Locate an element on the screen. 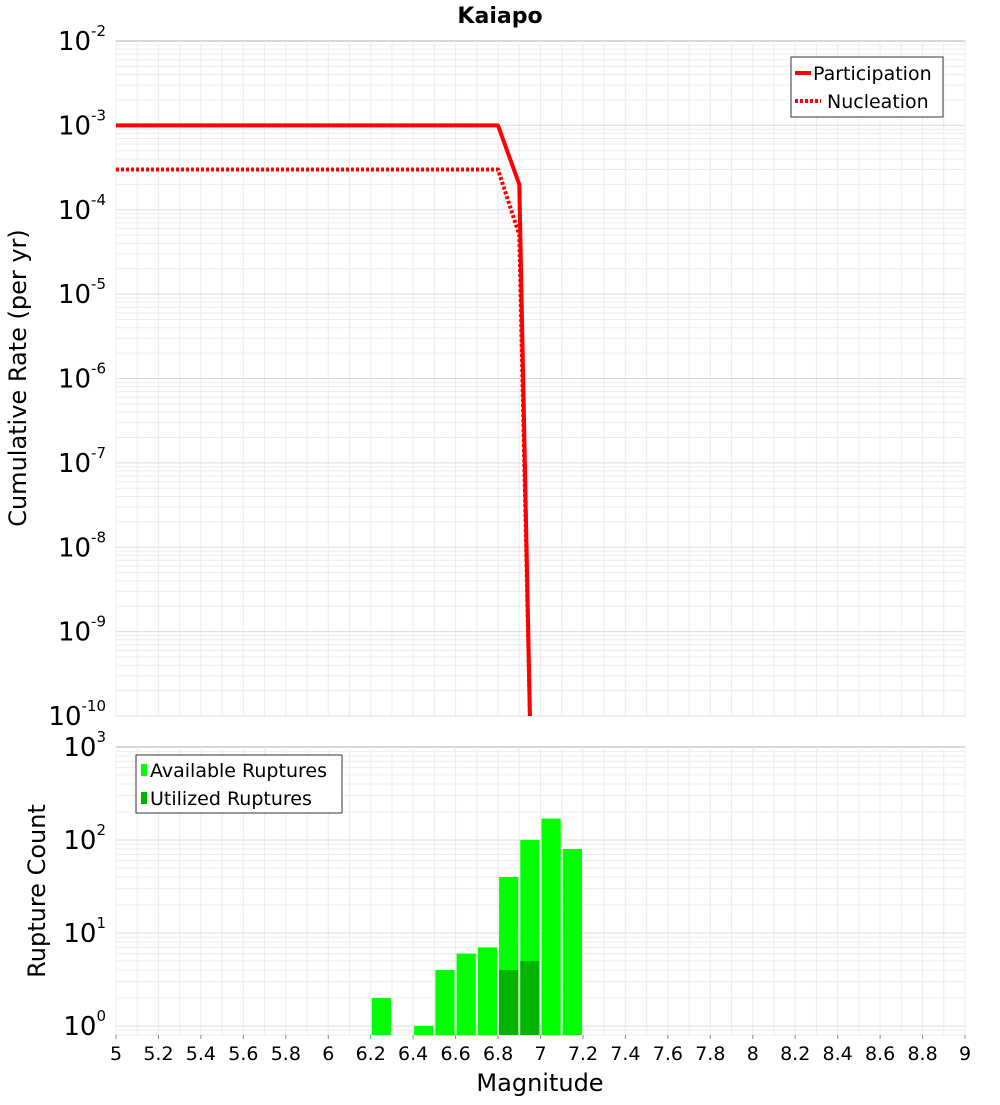 The image size is (1000, 1105). count-y-tick-label: 10² is located at coordinates (84, 838).